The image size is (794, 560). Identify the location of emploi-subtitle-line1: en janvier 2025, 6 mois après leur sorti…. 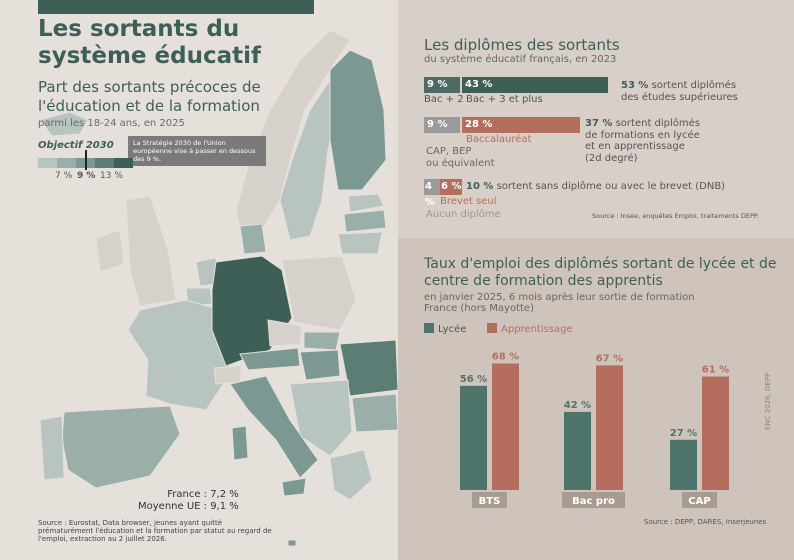
(559, 297).